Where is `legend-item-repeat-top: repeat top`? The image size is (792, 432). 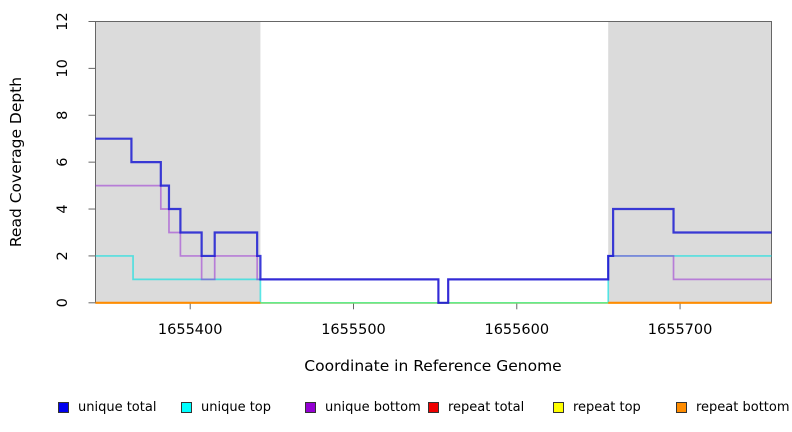
legend-item-repeat-top: repeat top is located at coordinates (597, 407).